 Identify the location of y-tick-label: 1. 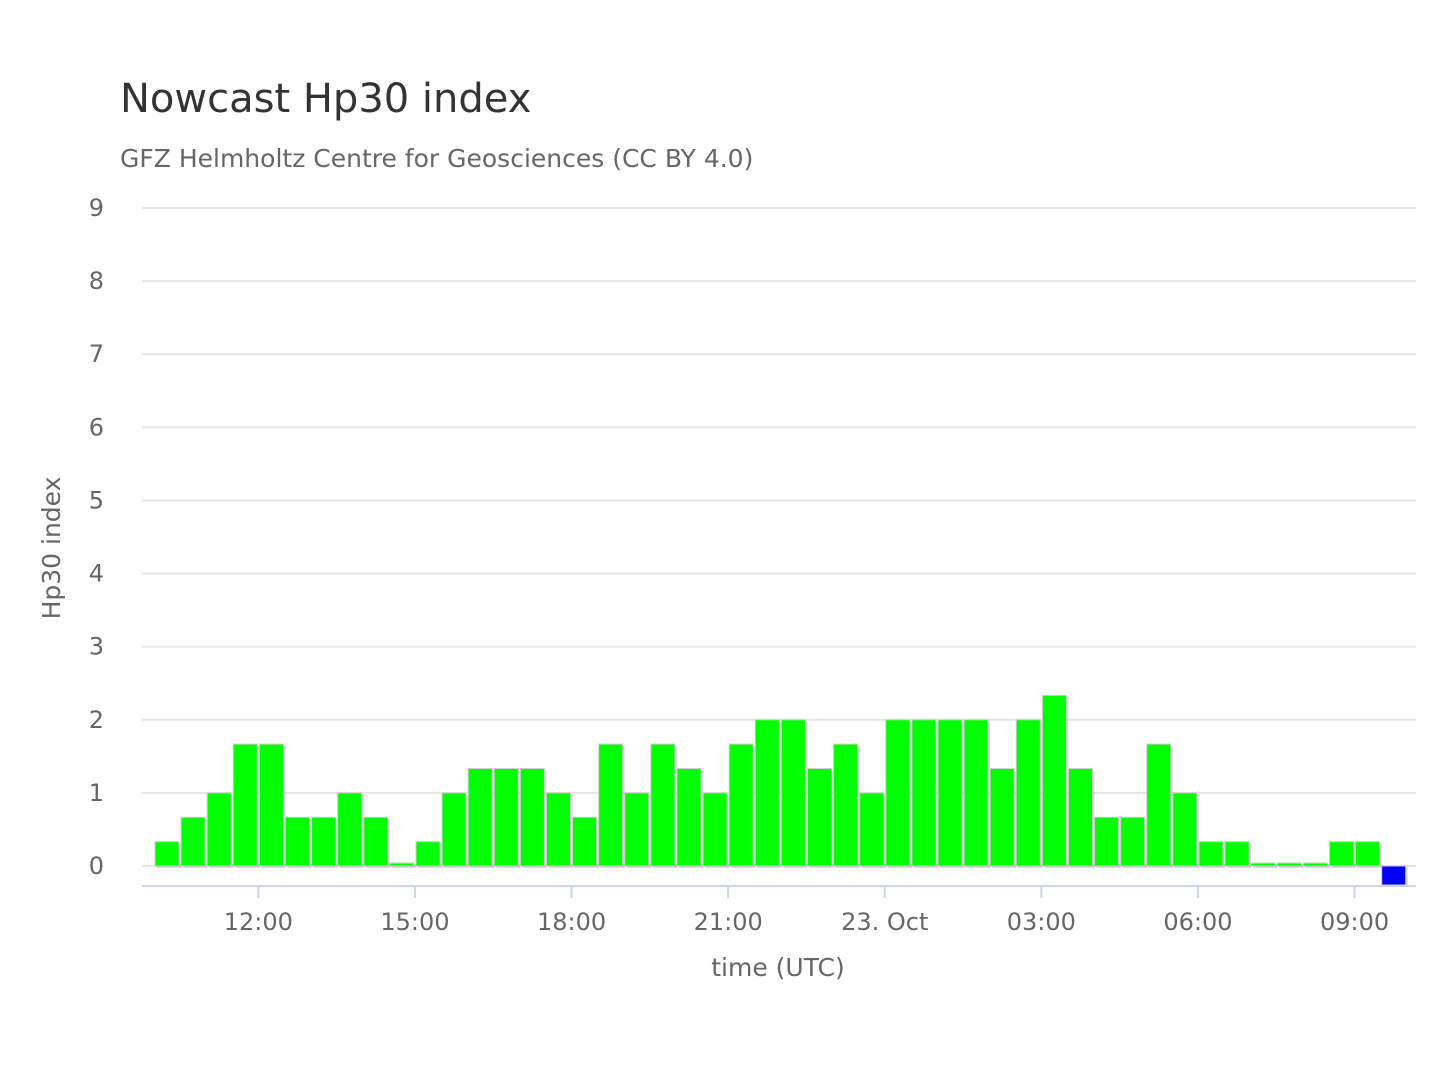
(96, 793).